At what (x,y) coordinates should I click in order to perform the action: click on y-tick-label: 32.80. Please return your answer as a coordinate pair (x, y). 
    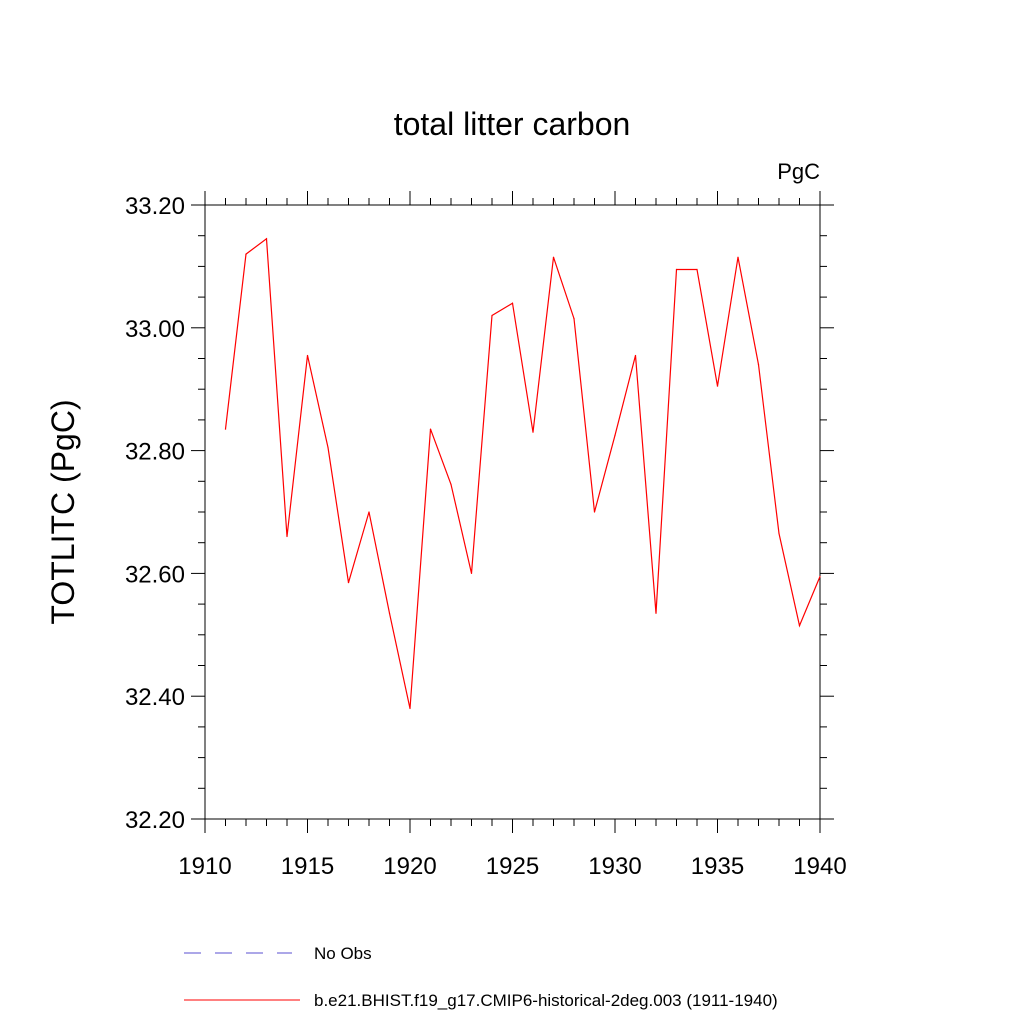
    Looking at the image, I should click on (155, 452).